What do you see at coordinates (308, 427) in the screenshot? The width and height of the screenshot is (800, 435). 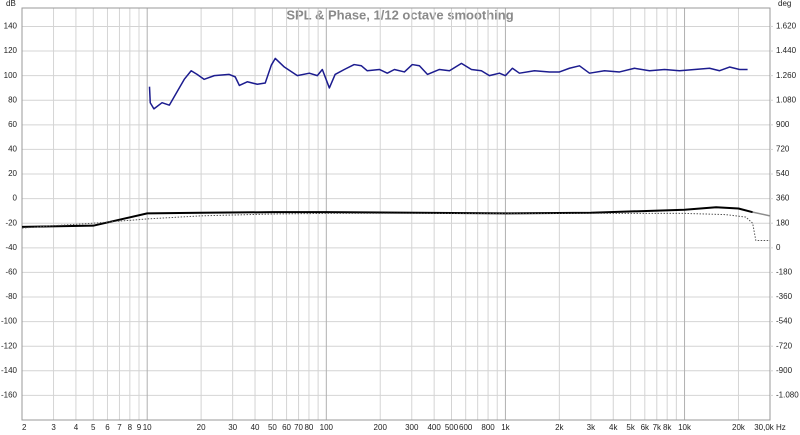 I see `x-tick-label: 80` at bounding box center [308, 427].